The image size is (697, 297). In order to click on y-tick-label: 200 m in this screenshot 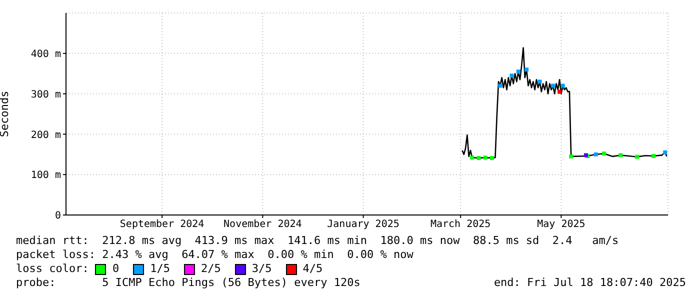, I will do `click(45, 135)`.